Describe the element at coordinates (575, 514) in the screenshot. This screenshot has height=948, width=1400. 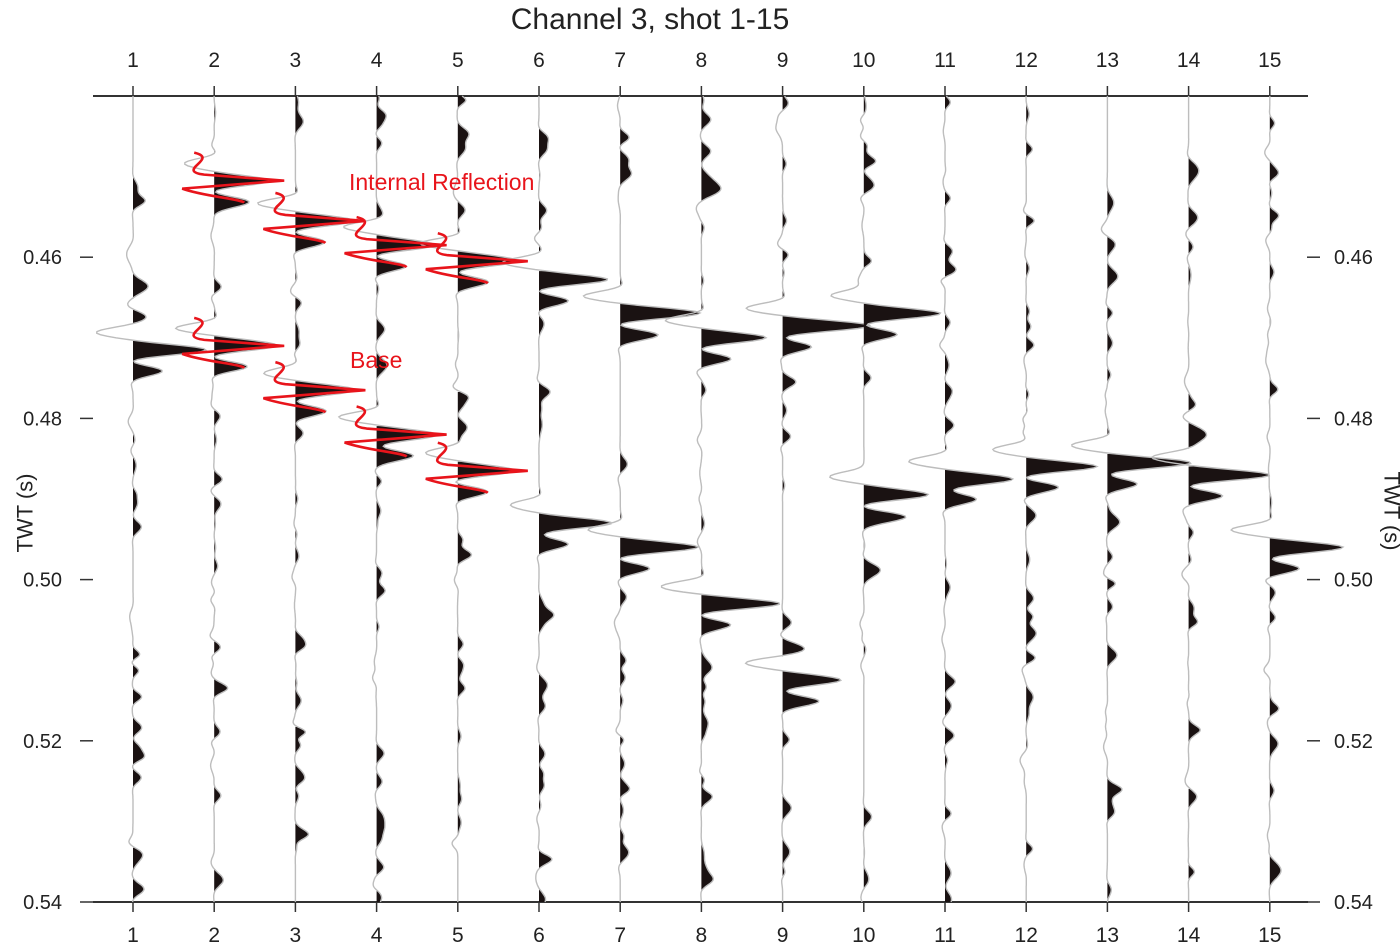
I see `trace-6-fill` at that location.